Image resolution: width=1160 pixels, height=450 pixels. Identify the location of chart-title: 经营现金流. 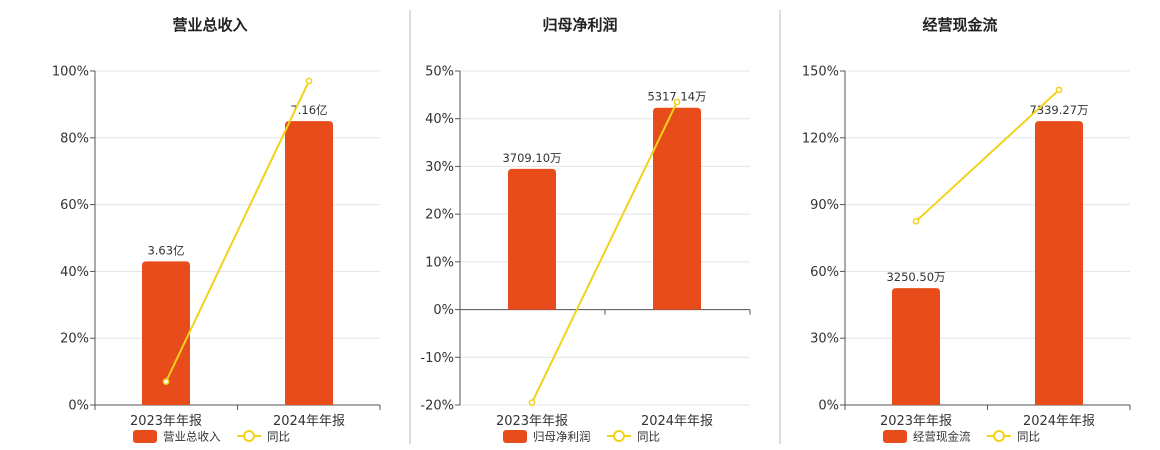
(959, 25).